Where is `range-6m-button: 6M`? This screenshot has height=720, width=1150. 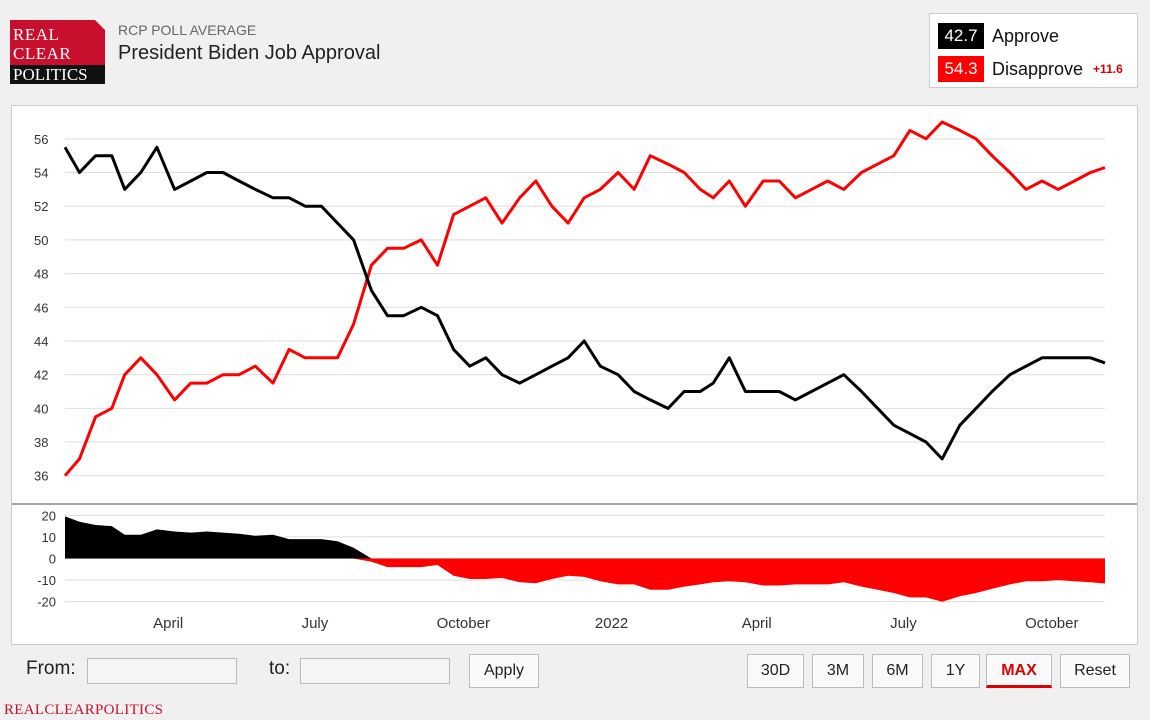
range-6m-button: 6M is located at coordinates (897, 671).